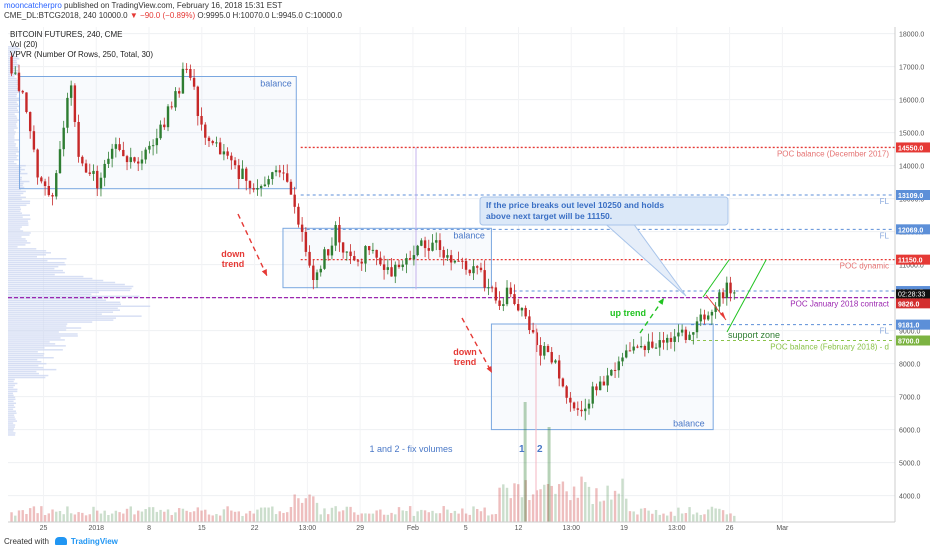  What do you see at coordinates (909, 304) in the screenshot?
I see `price-tag-label: 9826.0` at bounding box center [909, 304].